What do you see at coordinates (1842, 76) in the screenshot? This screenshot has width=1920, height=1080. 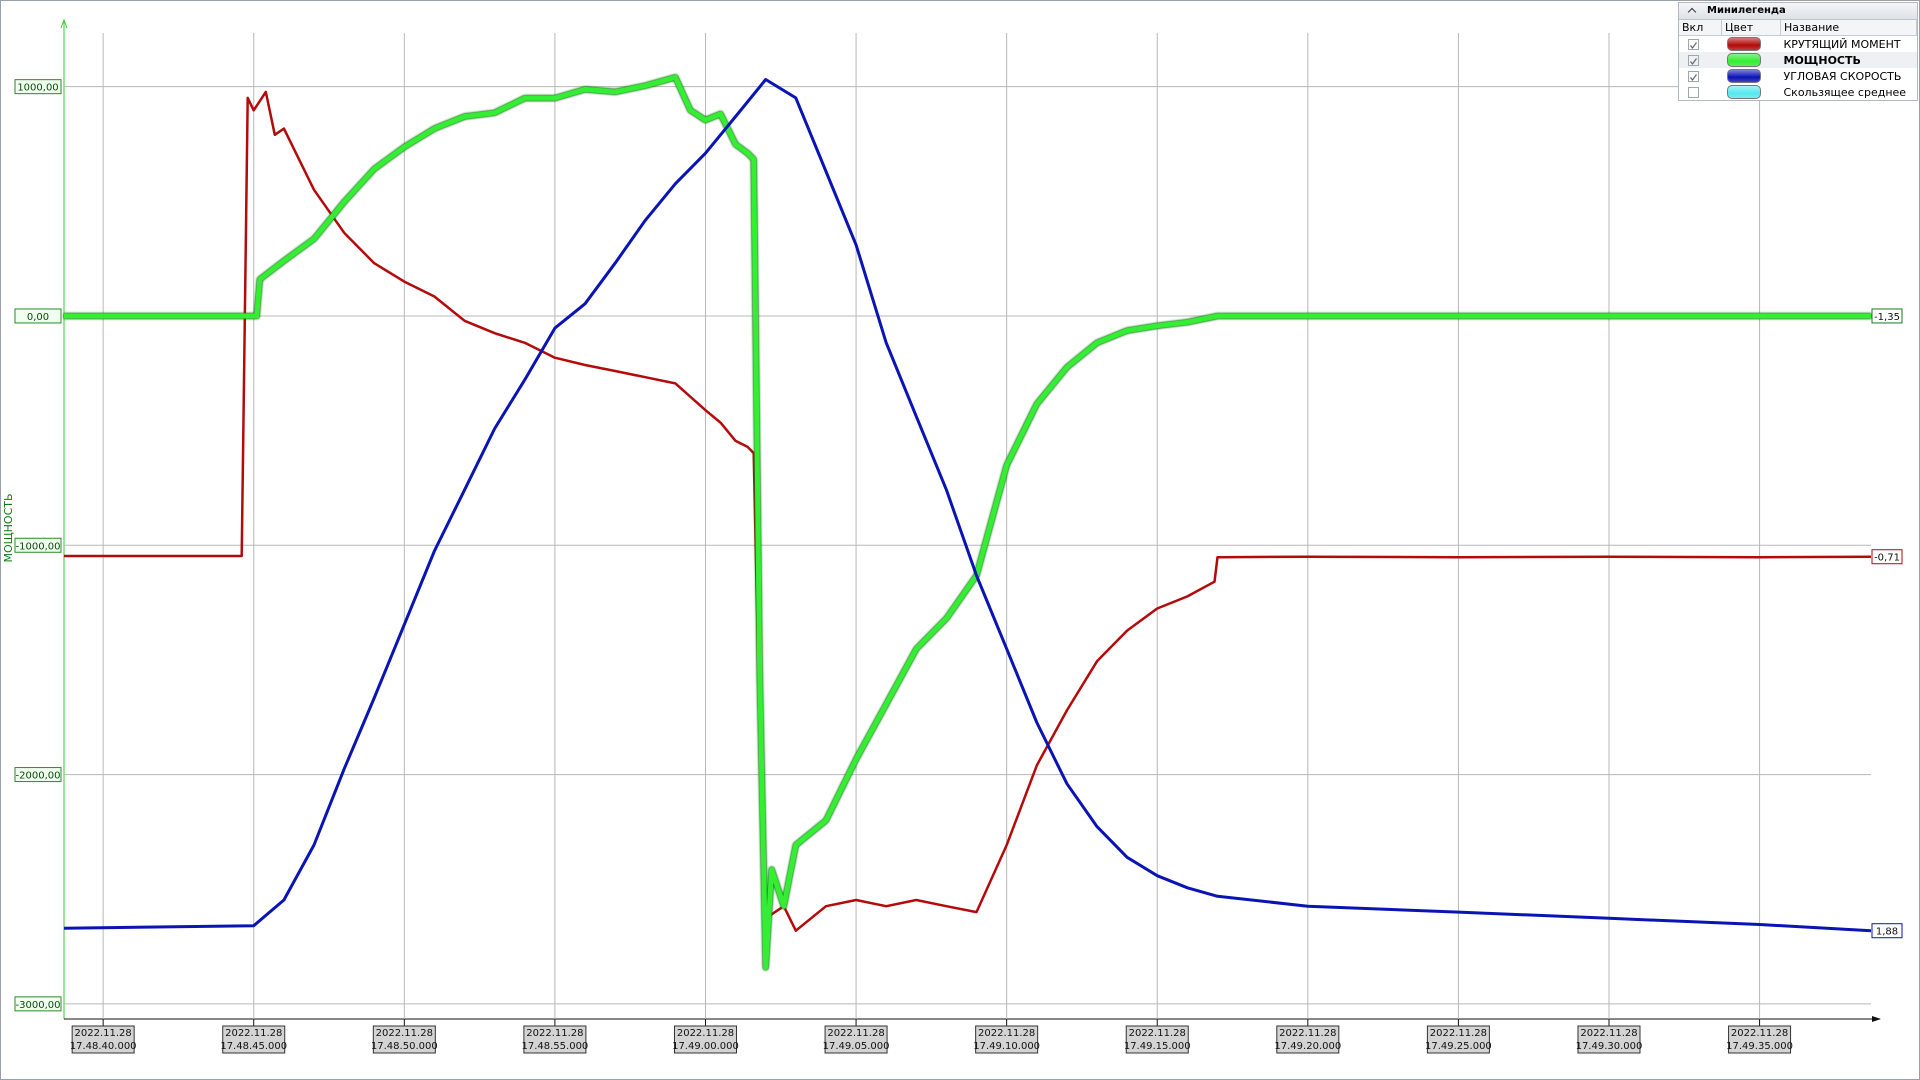 I see `legend-label: УГЛОВАЯ СКОРОСТЬ` at bounding box center [1842, 76].